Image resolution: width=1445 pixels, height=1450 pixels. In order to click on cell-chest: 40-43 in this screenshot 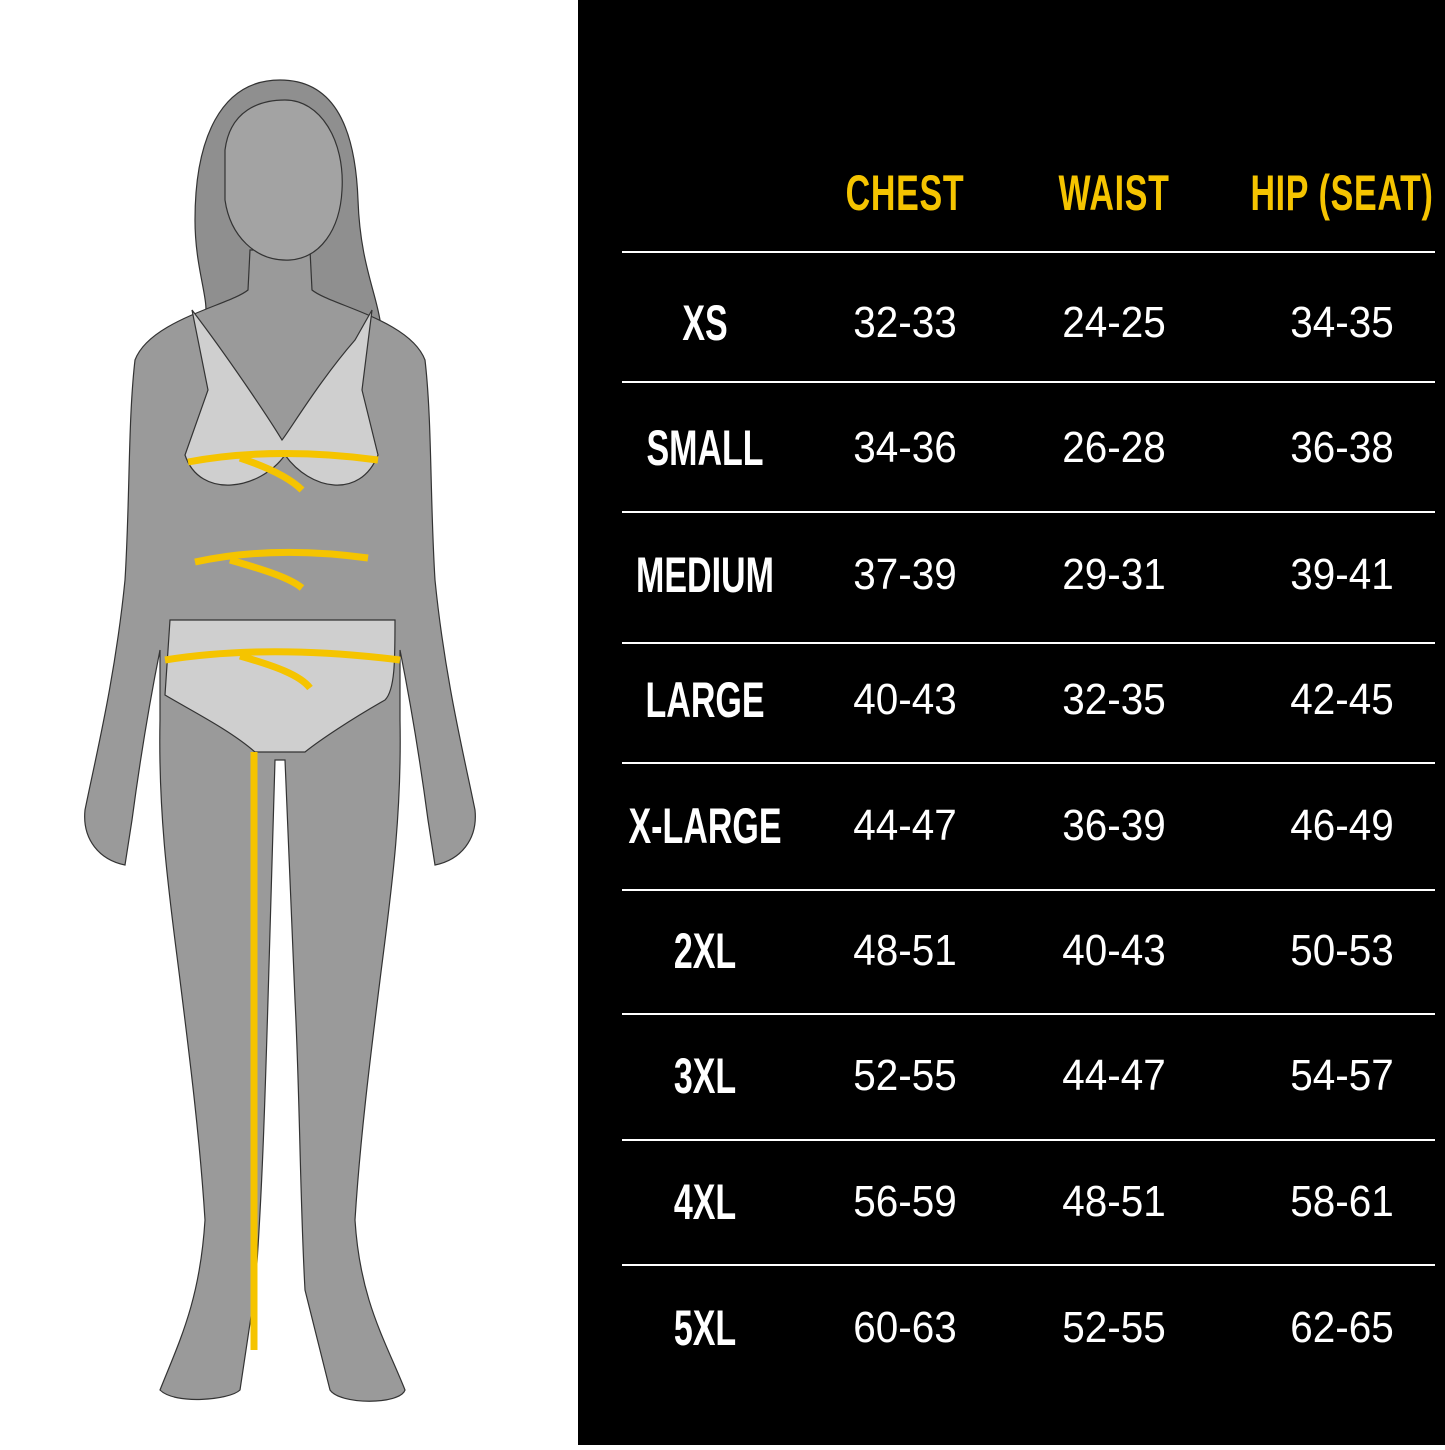, I will do `click(905, 699)`.